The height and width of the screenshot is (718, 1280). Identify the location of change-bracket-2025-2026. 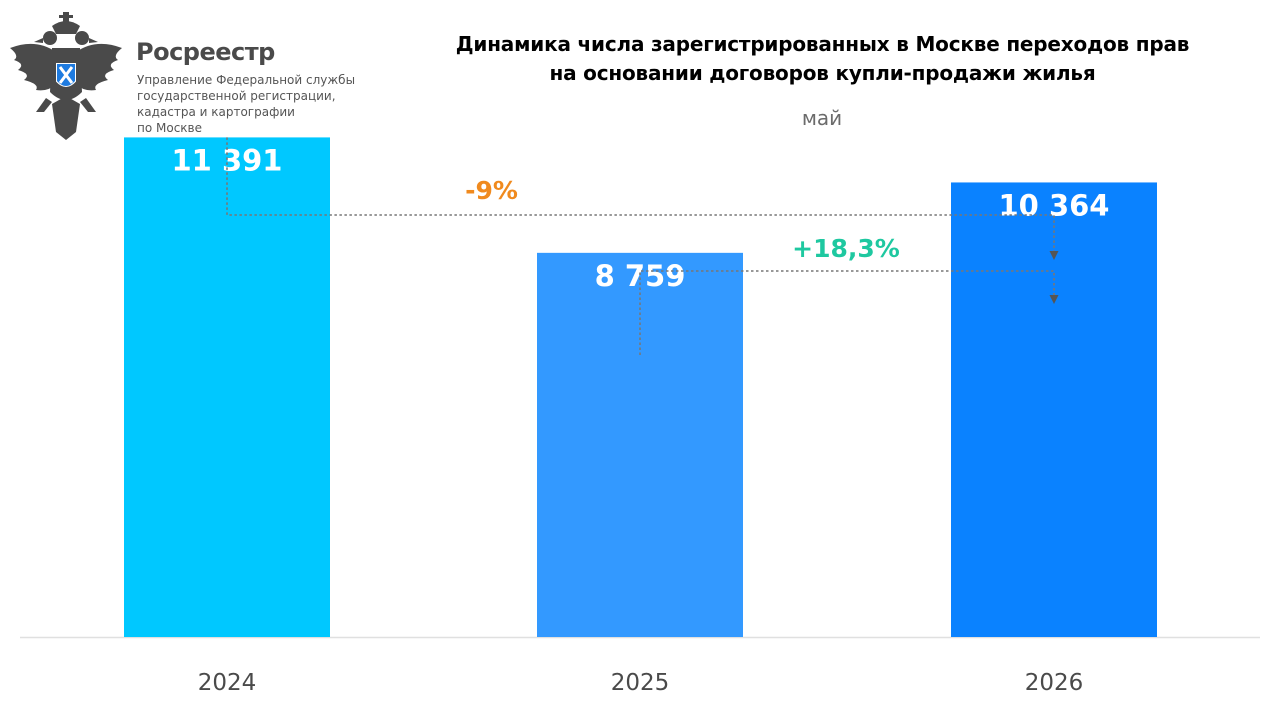
(847, 312).